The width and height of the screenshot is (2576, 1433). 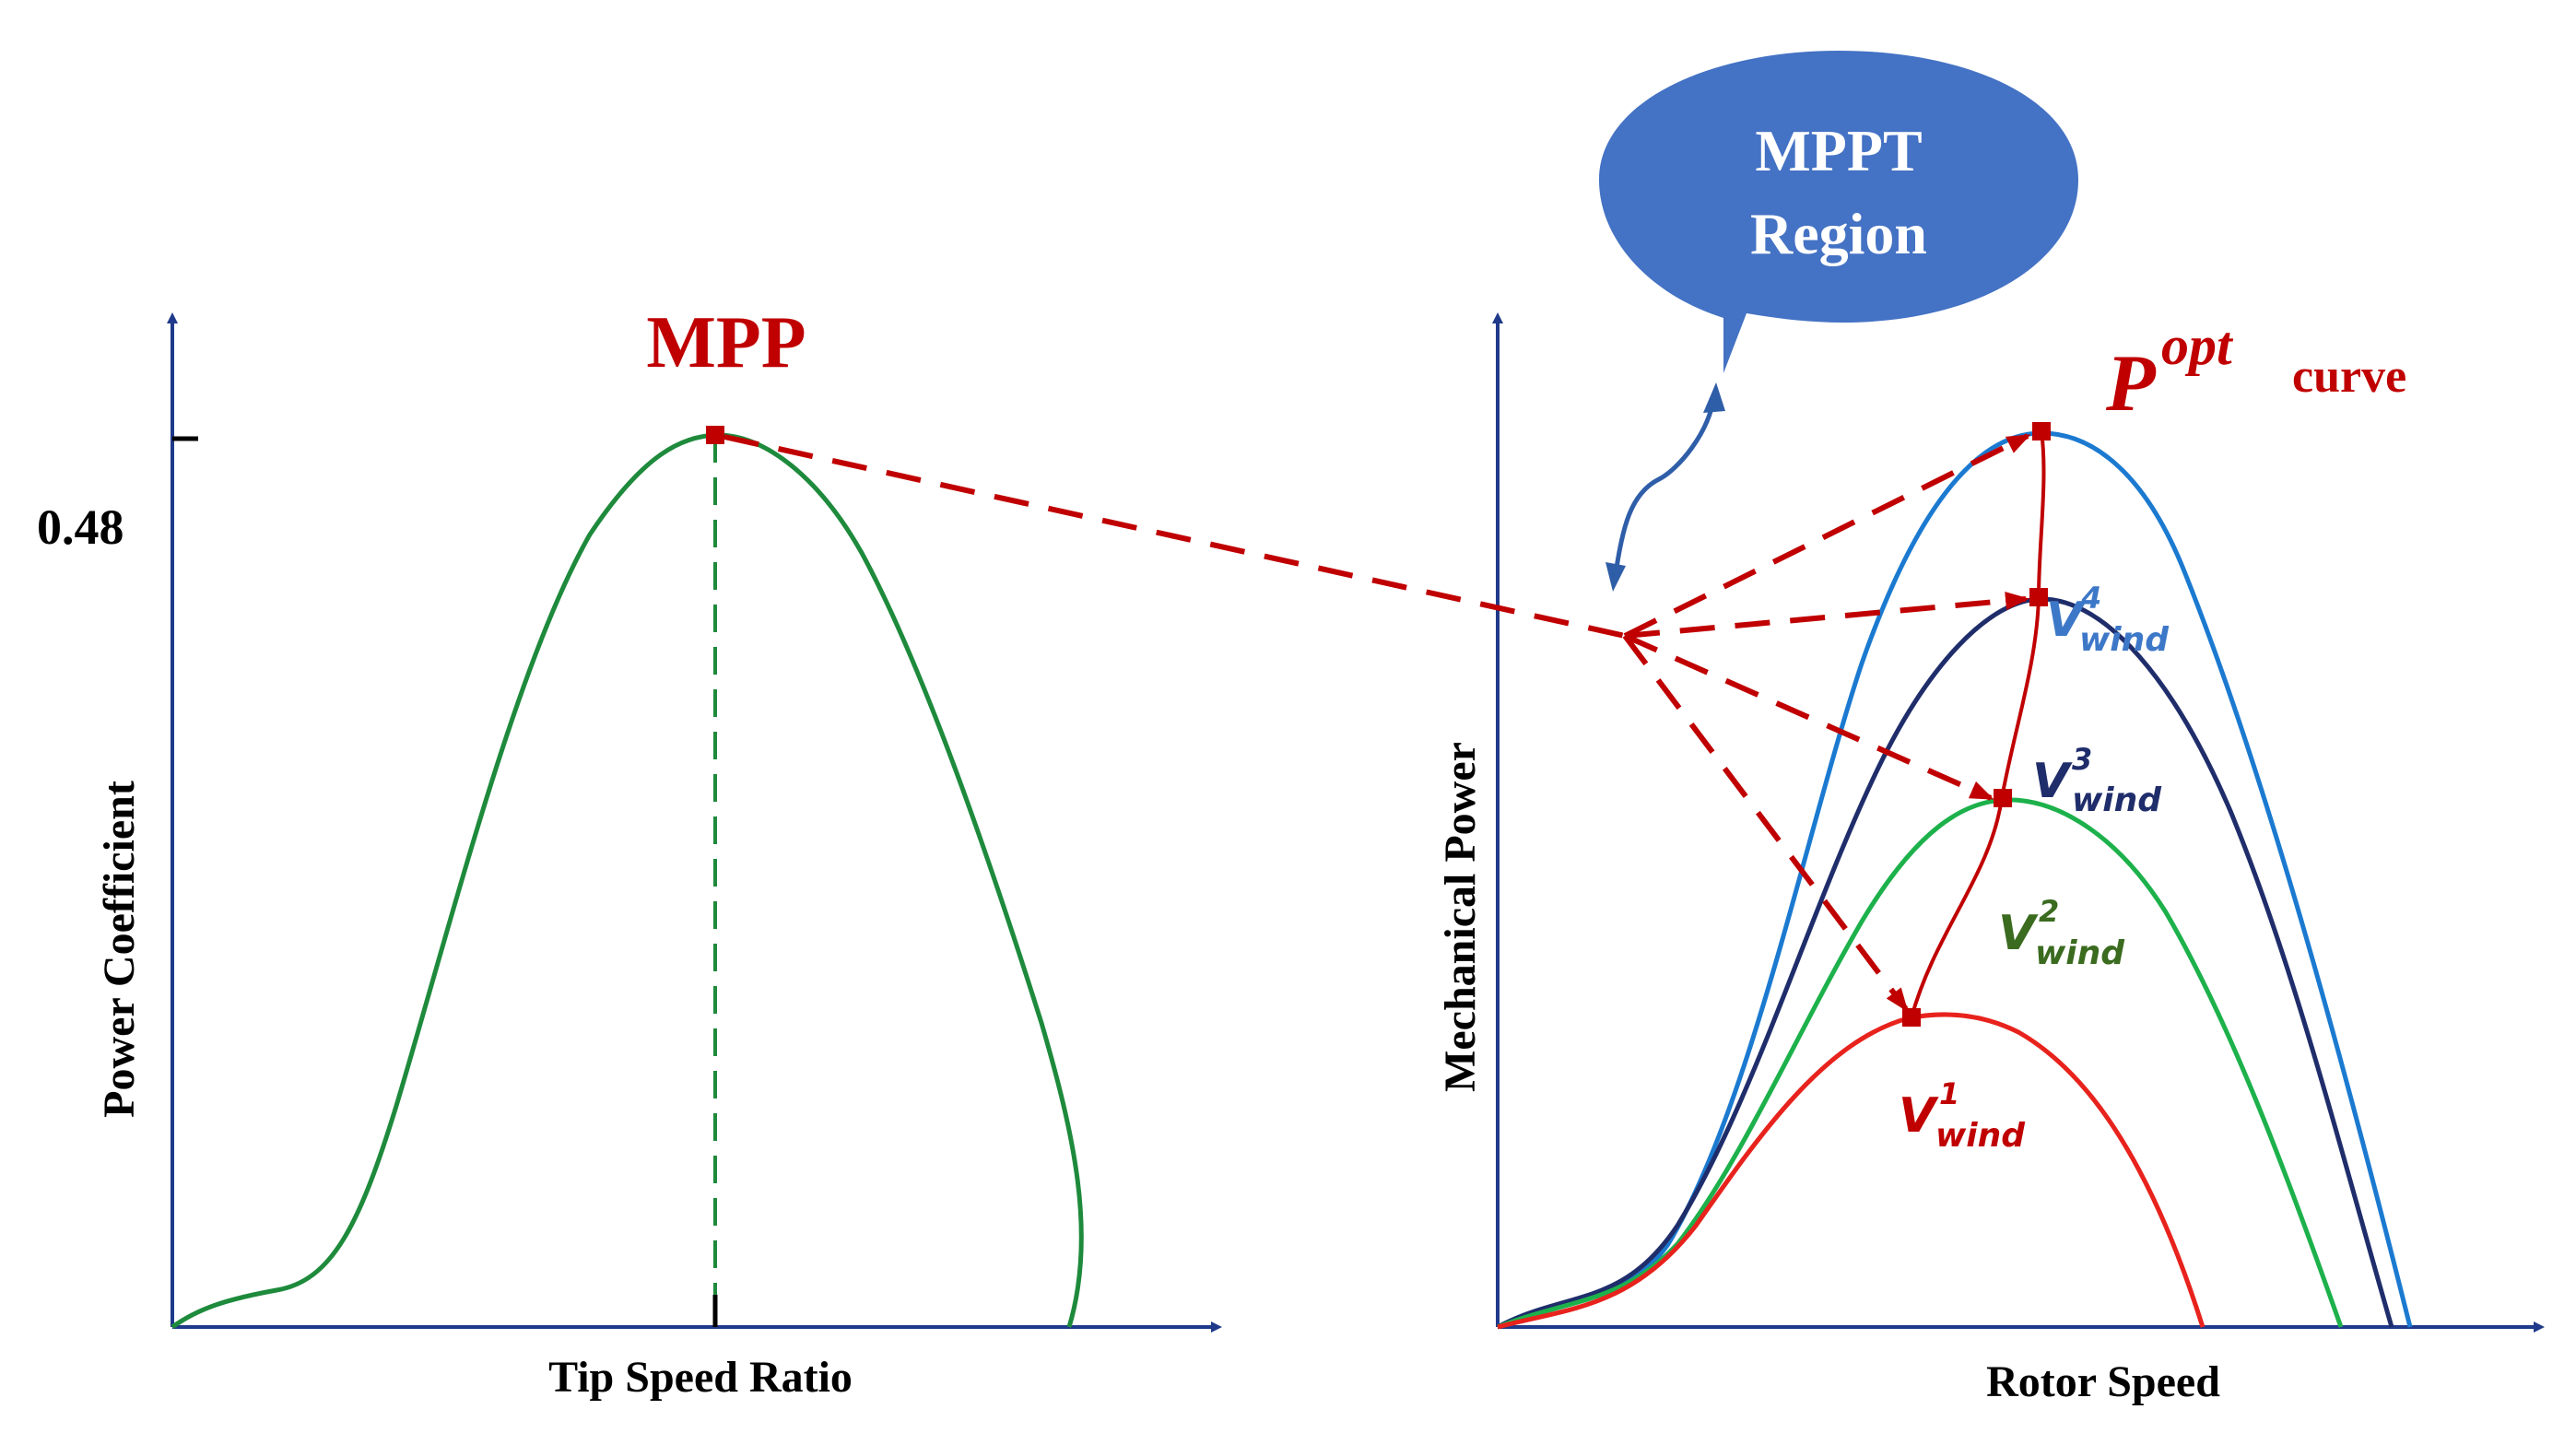 I want to click on svg-text: curve, so click(x=2349, y=376).